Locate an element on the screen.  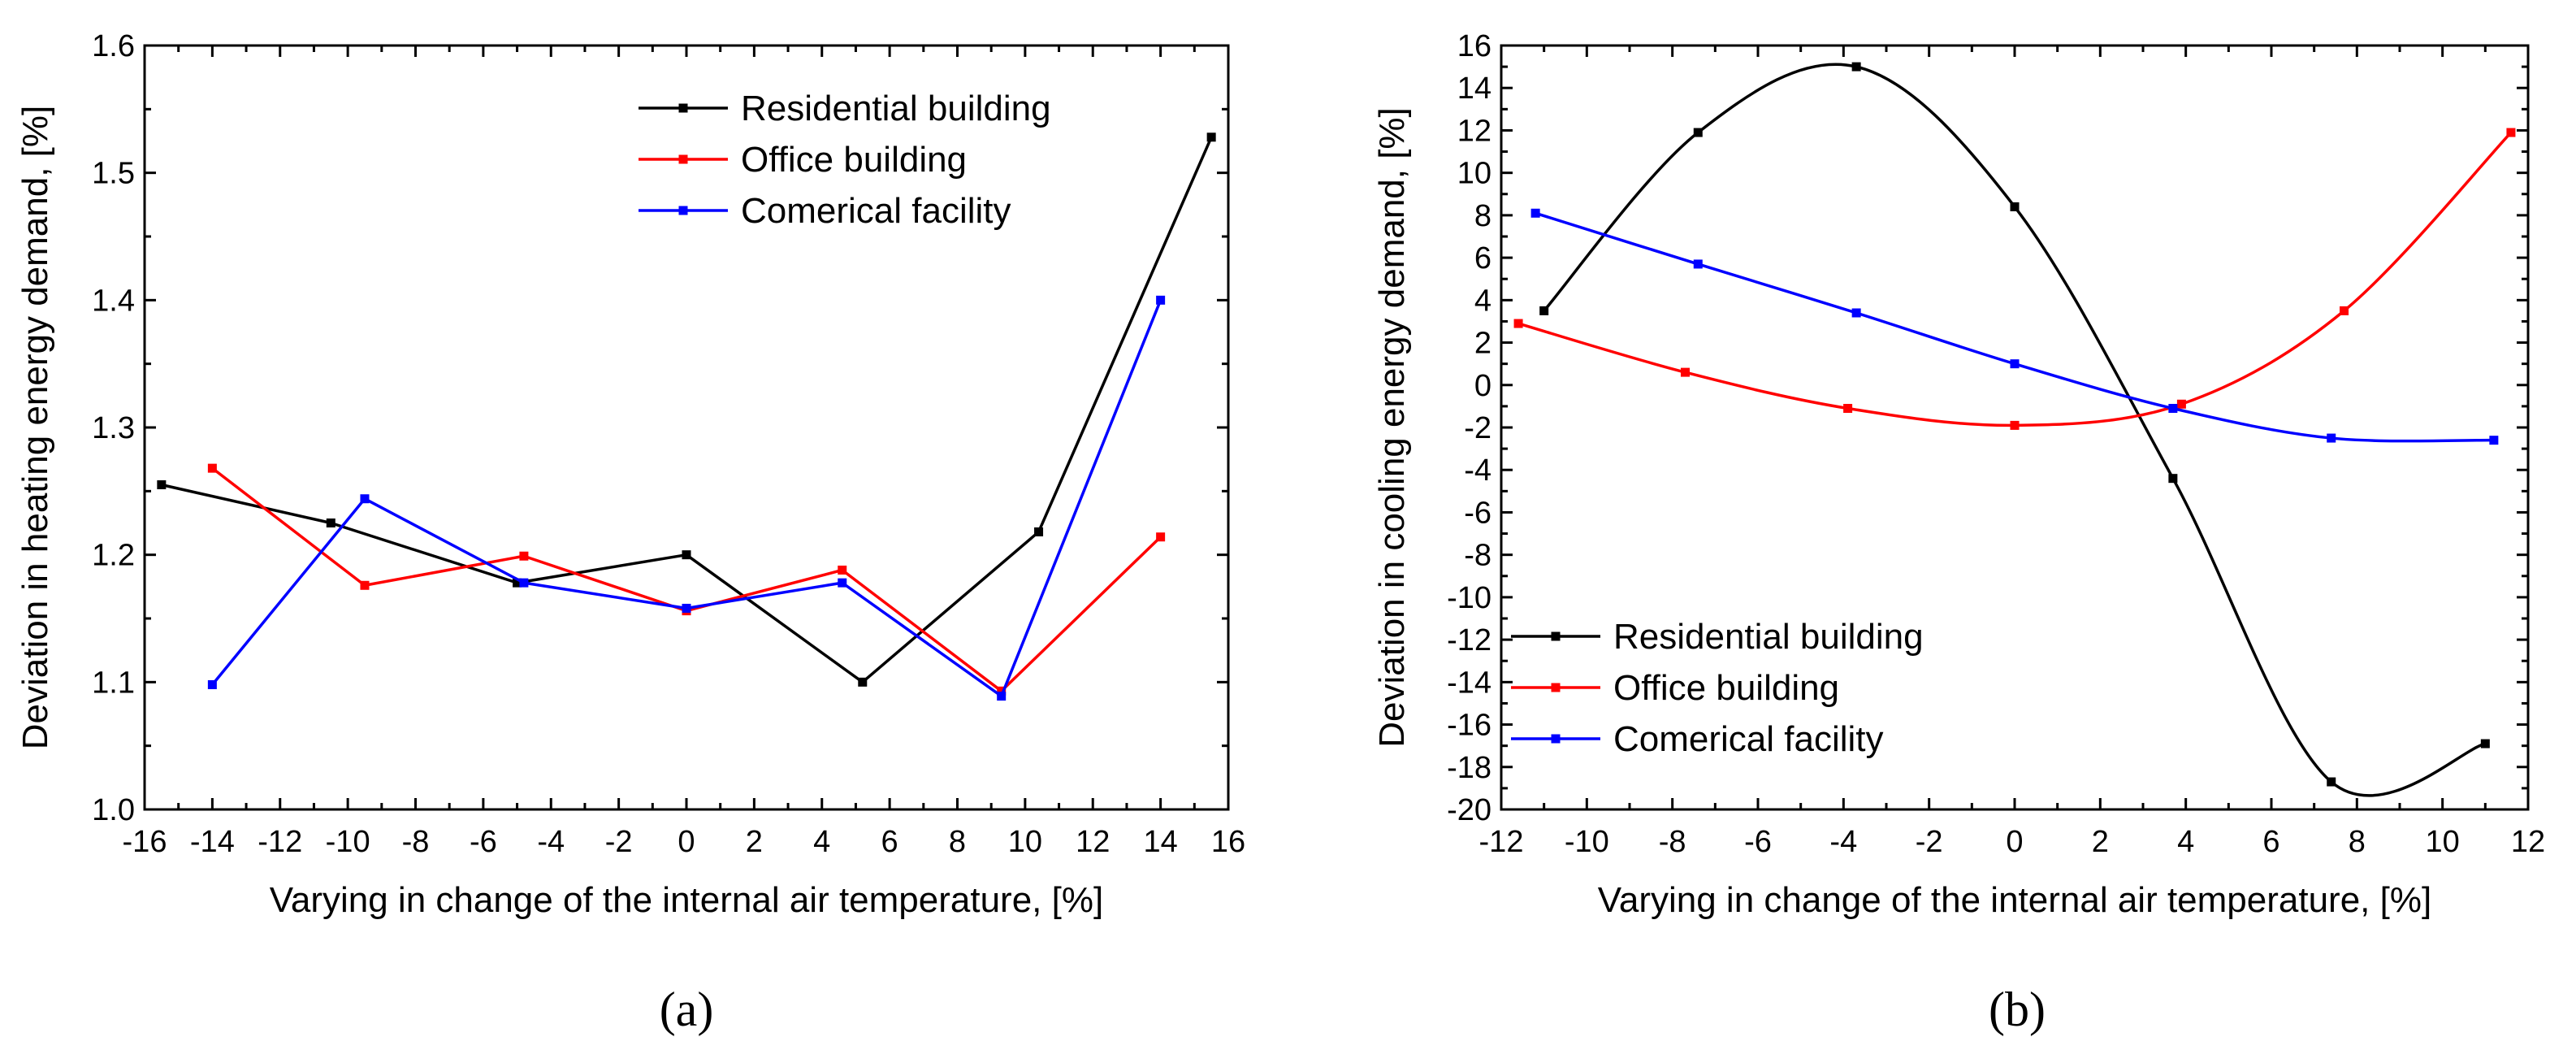
y-tick-label: 1.6 is located at coordinates (114, 46).